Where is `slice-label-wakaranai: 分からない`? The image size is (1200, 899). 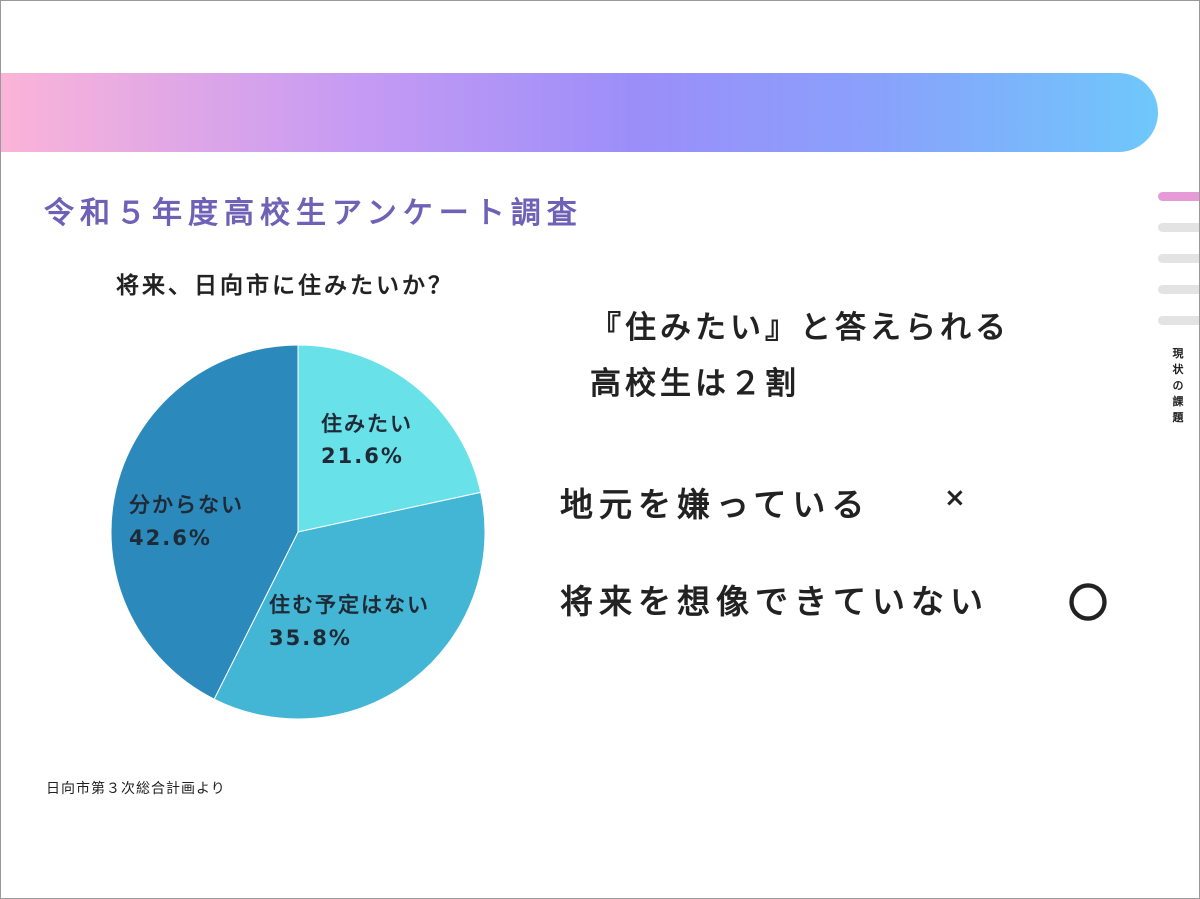
slice-label-wakaranai: 分からない is located at coordinates (186, 505).